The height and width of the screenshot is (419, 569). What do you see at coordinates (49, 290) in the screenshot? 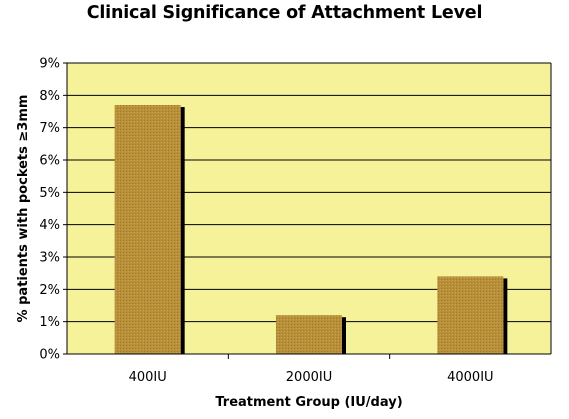
I see `y-tick-label: 2%` at bounding box center [49, 290].